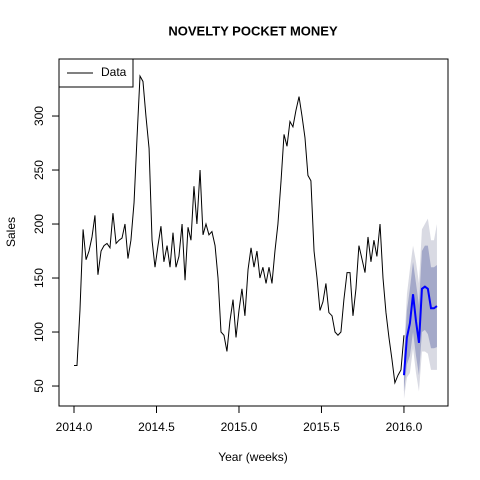  What do you see at coordinates (39, 224) in the screenshot?
I see `y-tick-label: 200` at bounding box center [39, 224].